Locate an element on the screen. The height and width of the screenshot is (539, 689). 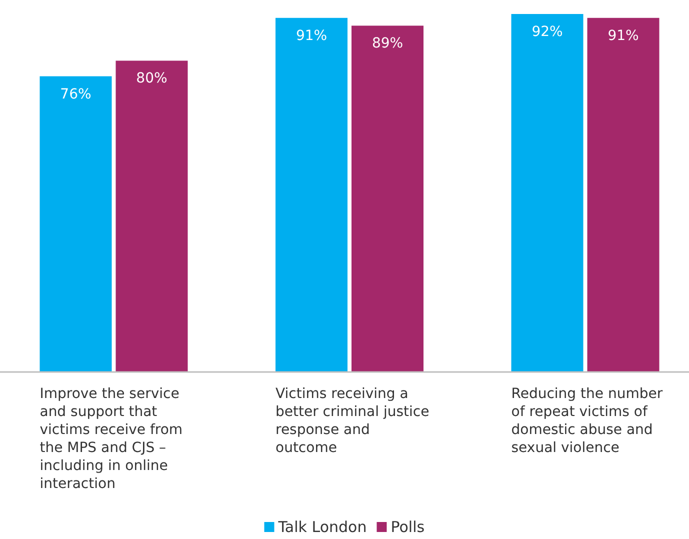
x-tick-label: Victims receiving a better criminal justice response and outcome is located at coordinates (353, 421).